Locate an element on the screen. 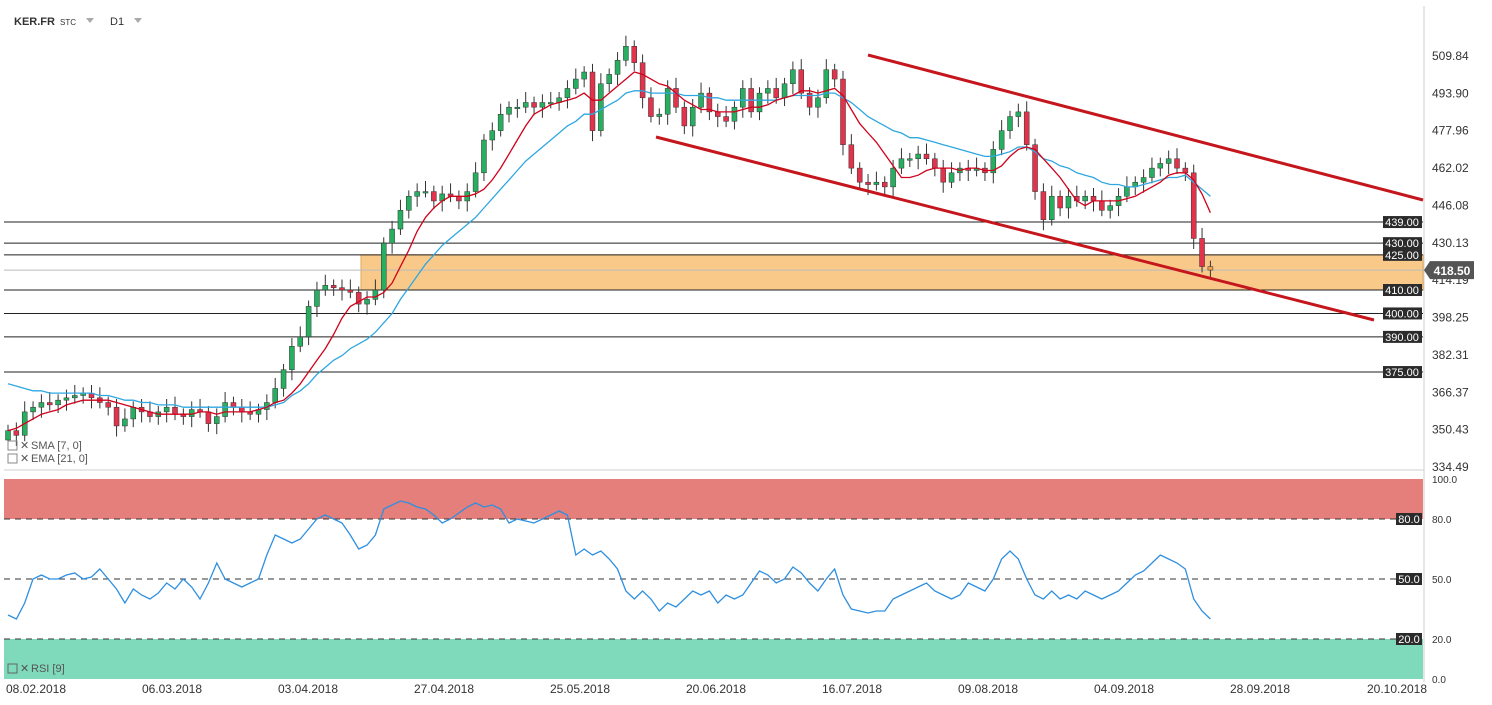 The image size is (1492, 705). type-dropdown-icon is located at coordinates (90, 20).